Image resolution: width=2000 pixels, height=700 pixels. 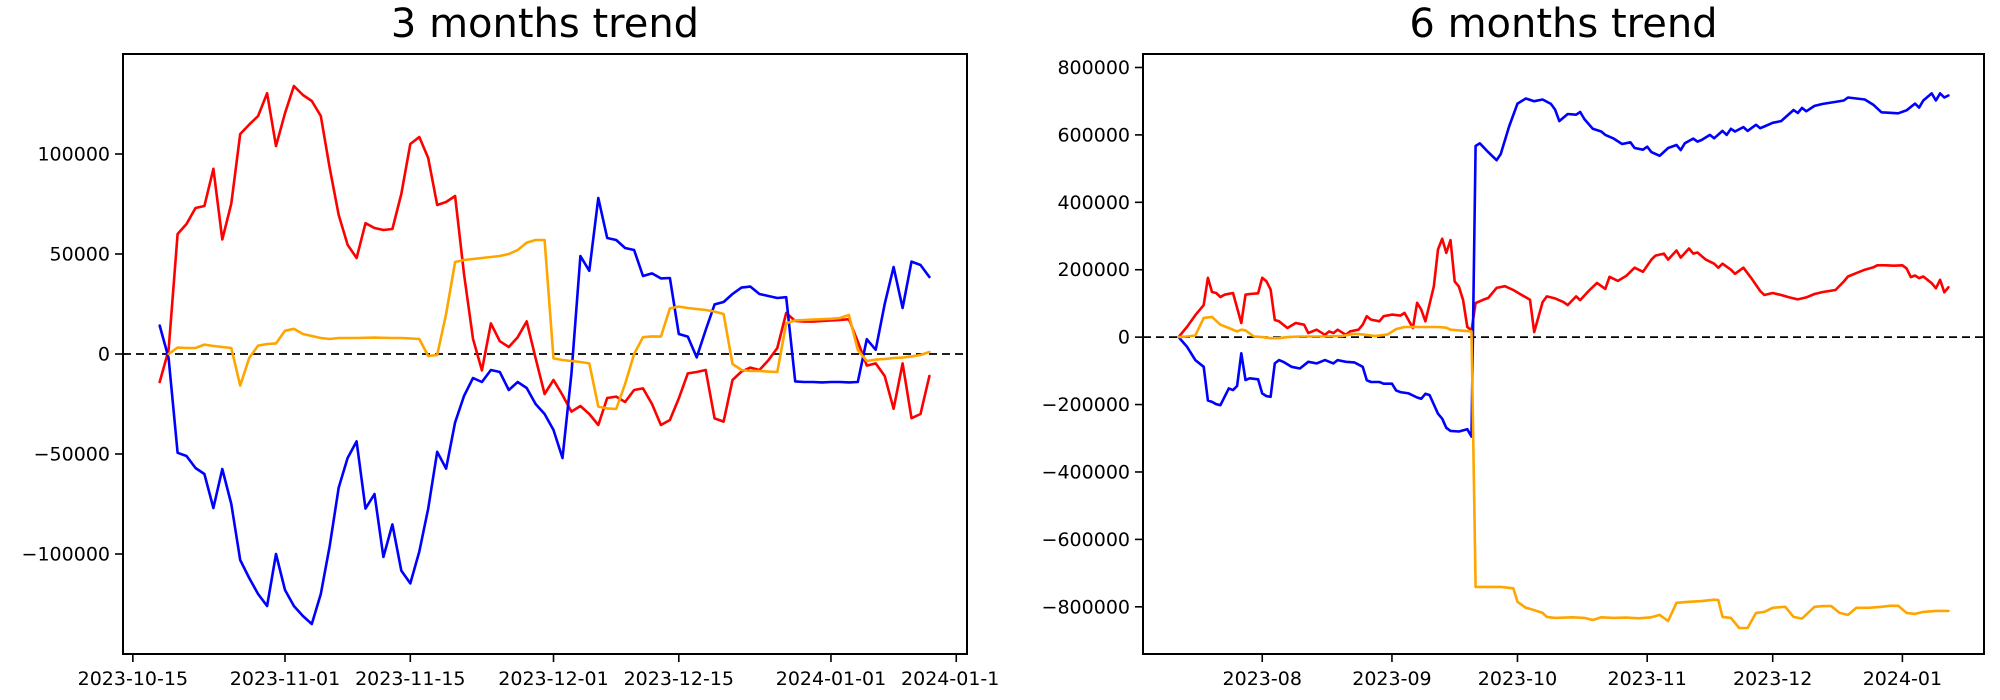 I want to click on y-tick-label: 200000, so click(x=1093, y=270).